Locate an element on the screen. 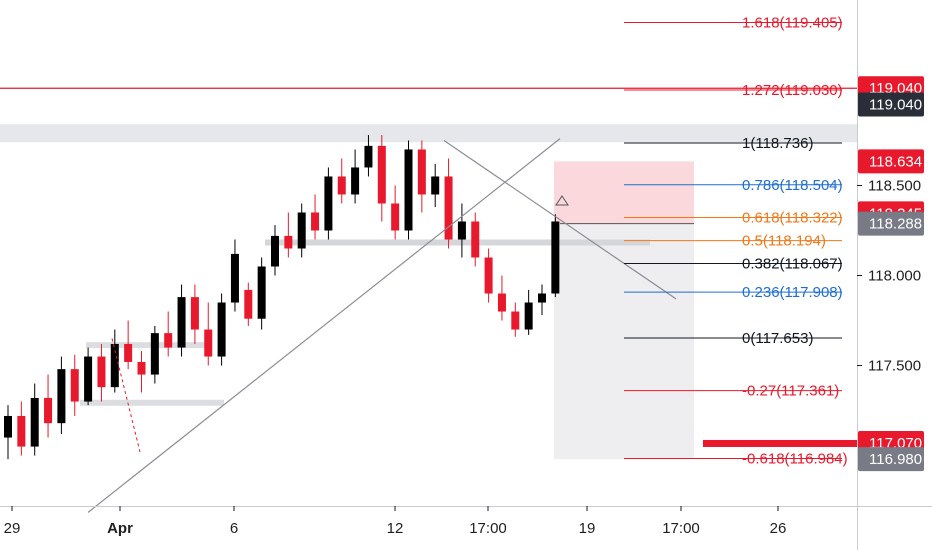  corrective-leg is located at coordinates (126, 395).